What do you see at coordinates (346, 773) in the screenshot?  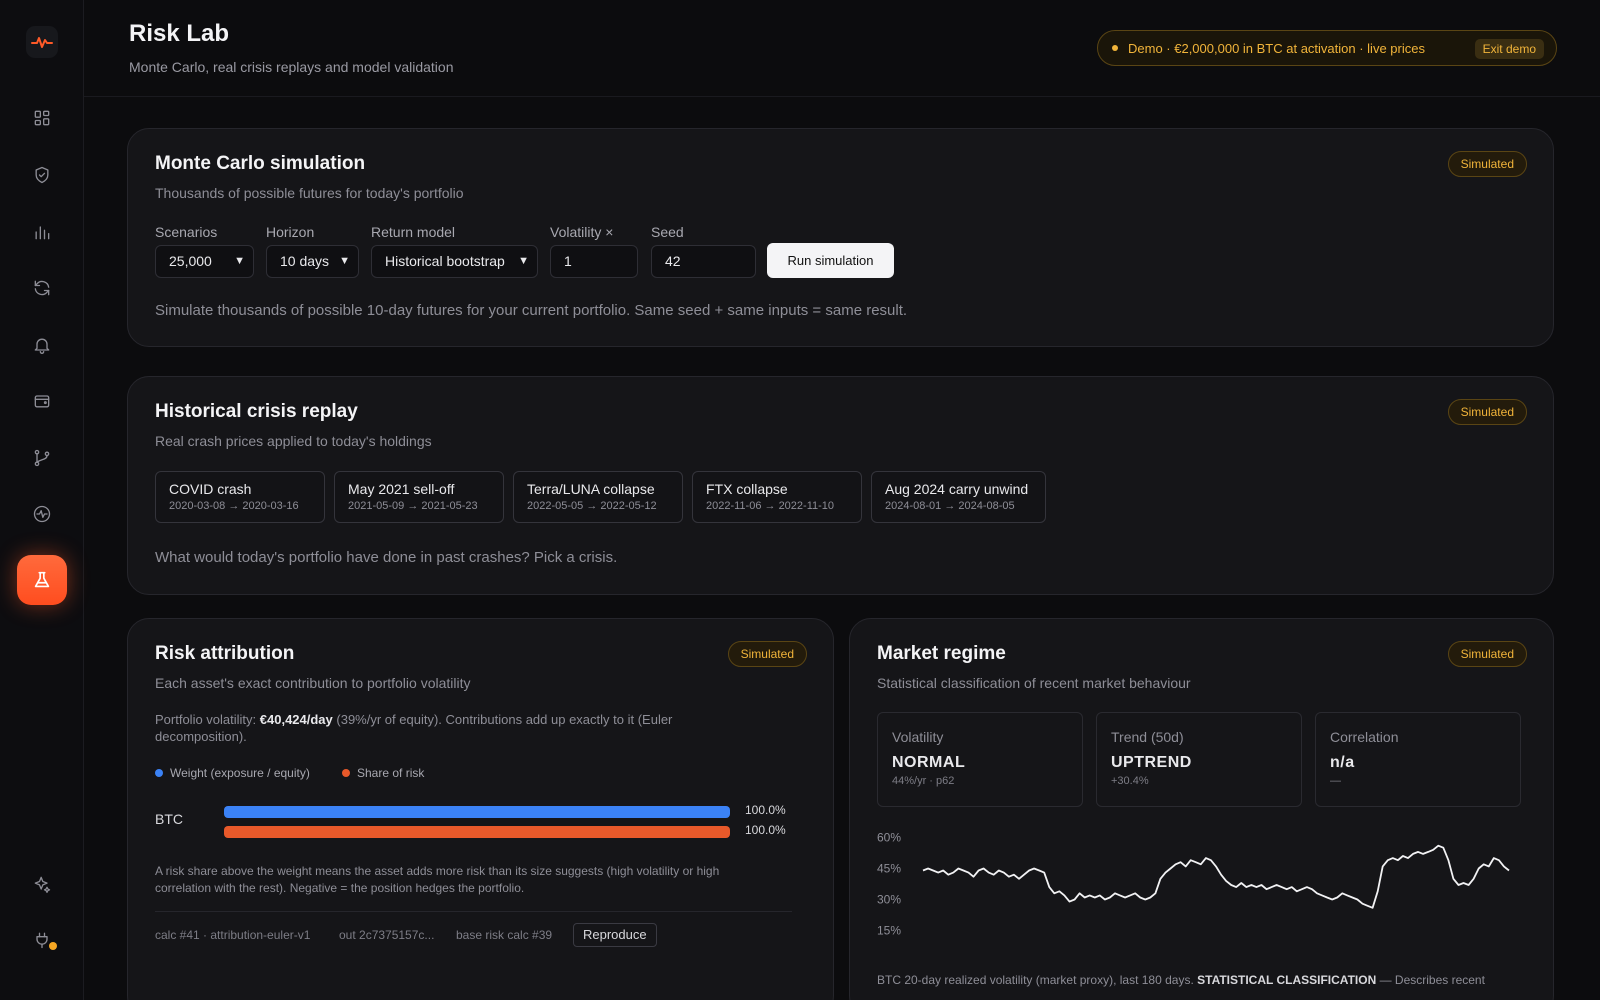 I see `risk-dot` at bounding box center [346, 773].